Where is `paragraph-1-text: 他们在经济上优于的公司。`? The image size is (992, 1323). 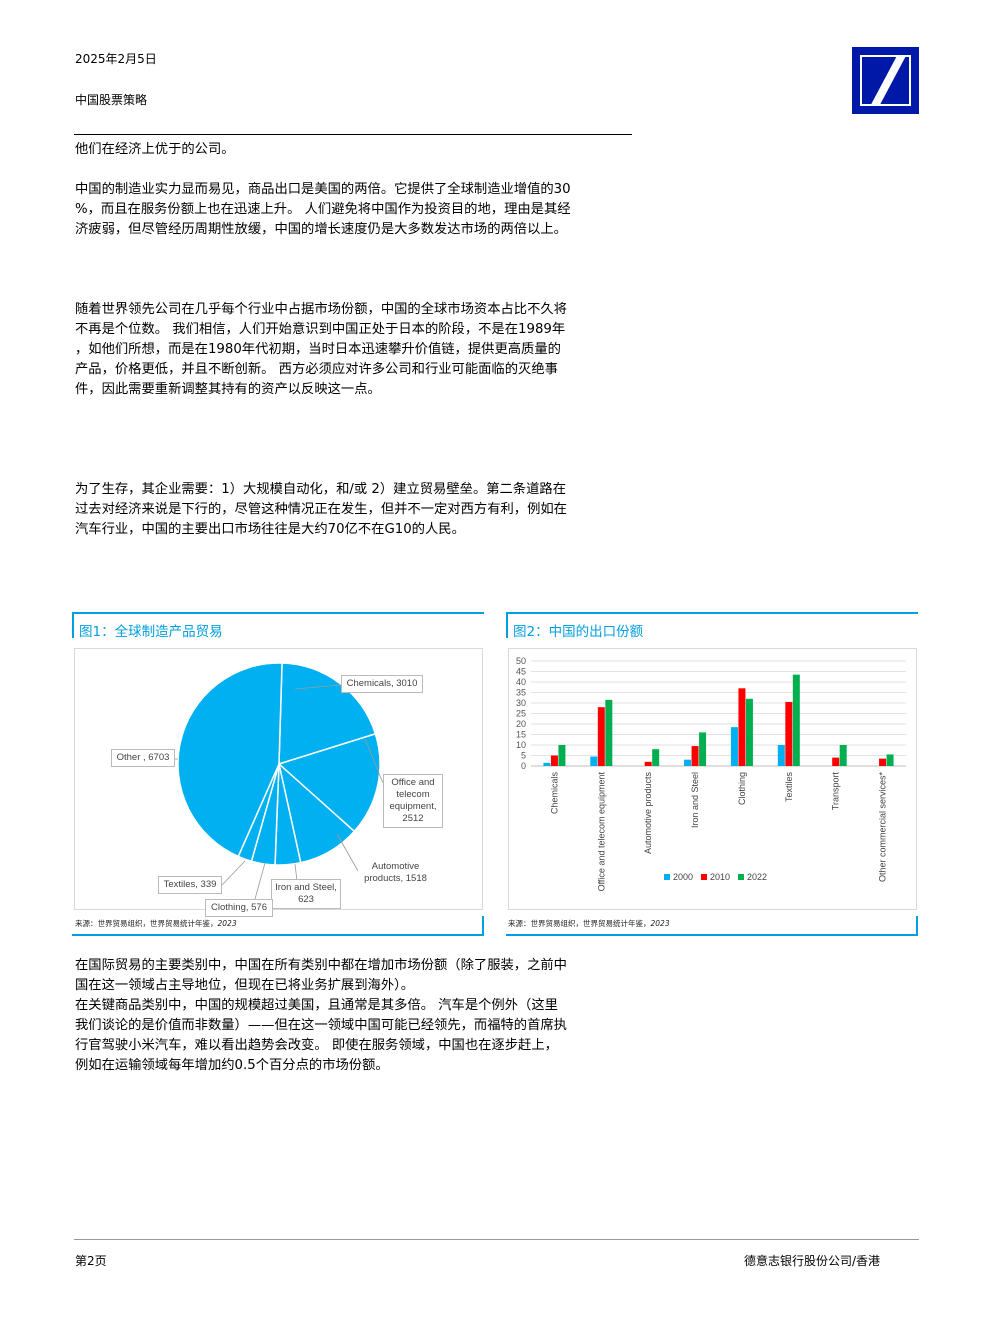 paragraph-1-text: 他们在经济上优于的公司。 is located at coordinates (155, 149).